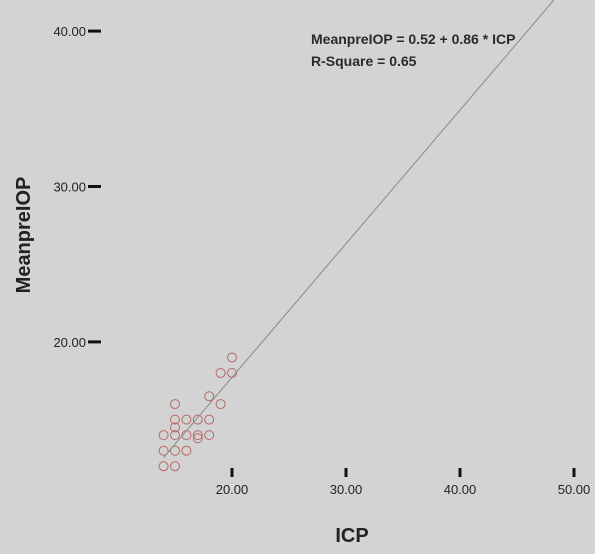 The image size is (595, 554). I want to click on y-tick-label-1: 30.00, so click(69, 186).